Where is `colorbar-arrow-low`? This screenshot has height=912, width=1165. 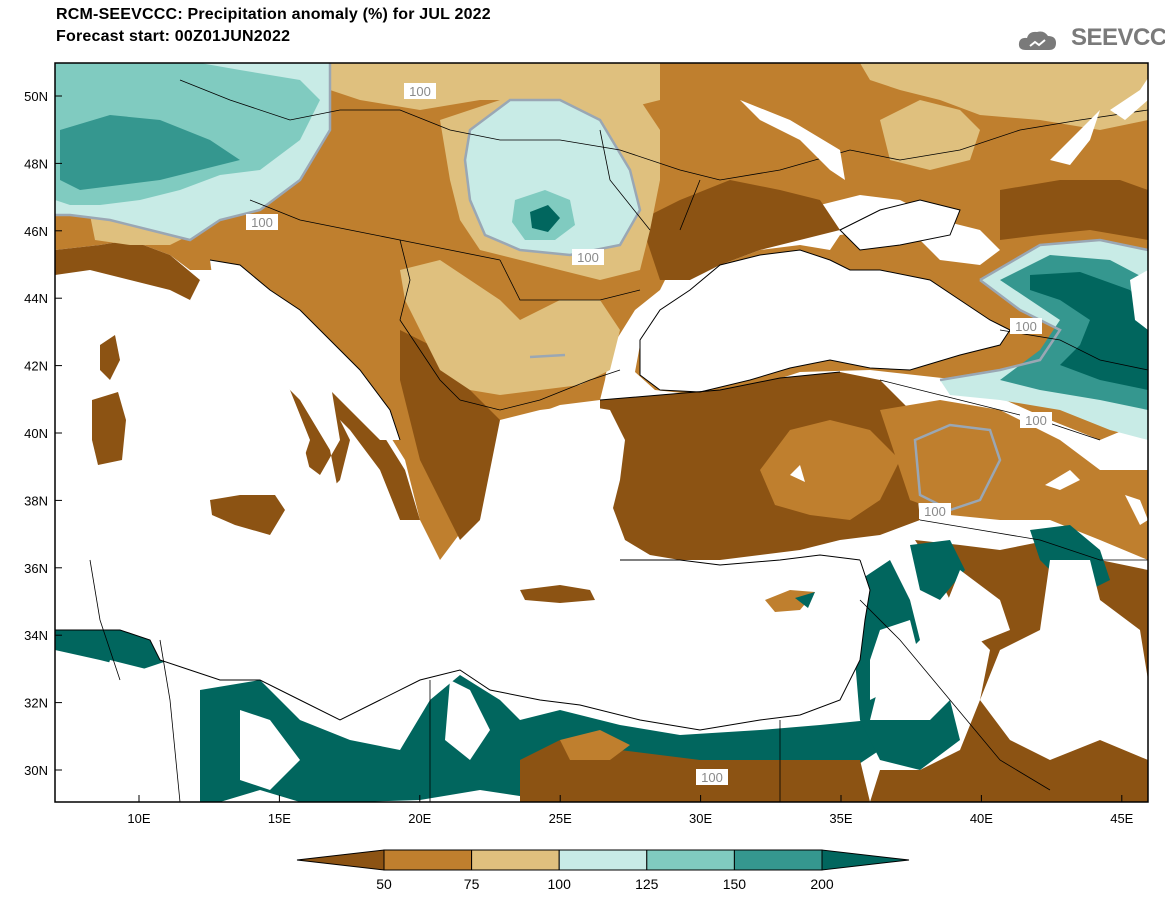
colorbar-arrow-low is located at coordinates (340, 860).